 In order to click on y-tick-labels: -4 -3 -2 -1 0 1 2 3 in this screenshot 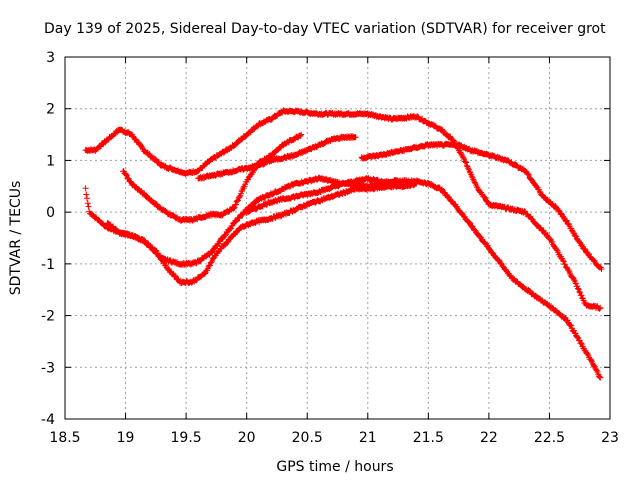, I will do `click(48, 239)`.